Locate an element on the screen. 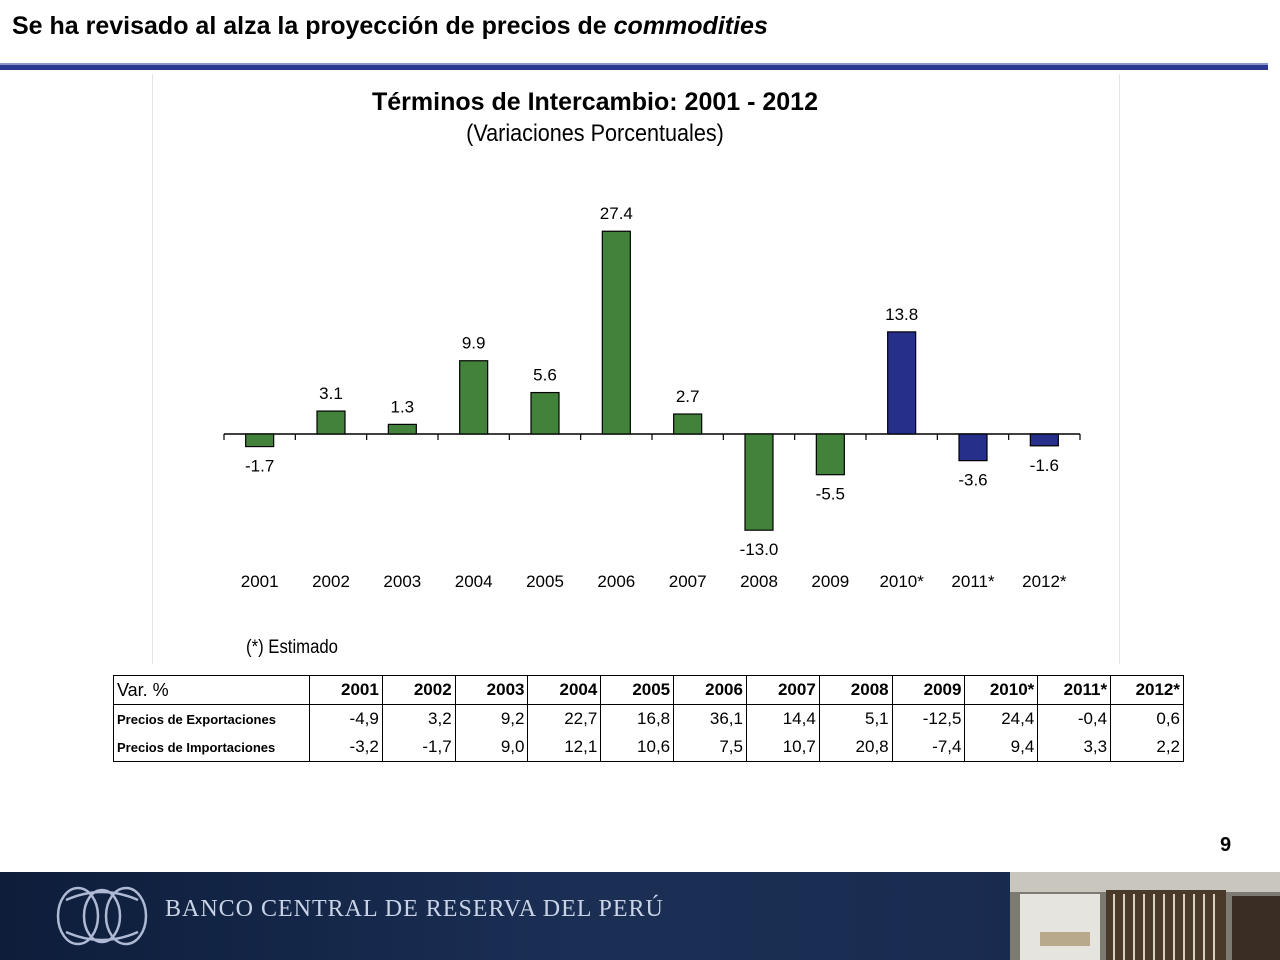 This screenshot has height=960, width=1280. bank-name: BANCO CENTRAL DE RESERVA DEL PERÚ is located at coordinates (414, 909).